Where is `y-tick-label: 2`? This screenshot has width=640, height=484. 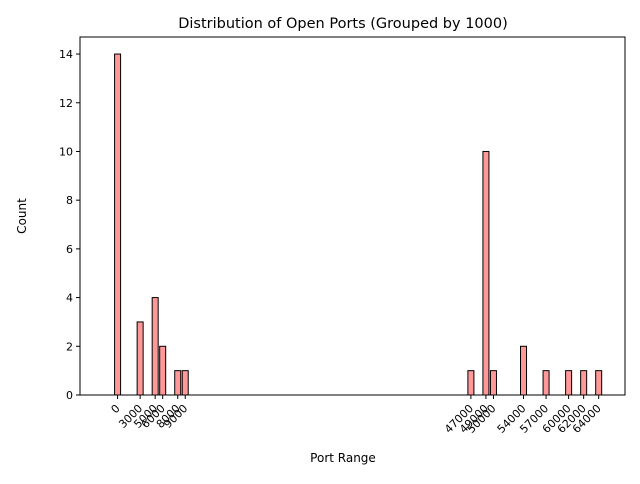 y-tick-label: 2 is located at coordinates (69, 346).